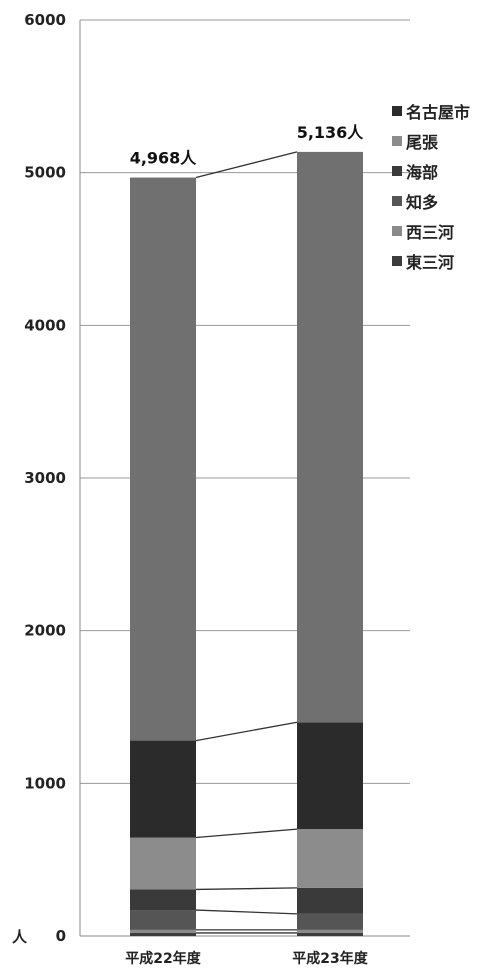 The width and height of the screenshot is (480, 972). I want to click on total-label: 5,136人, so click(331, 132).